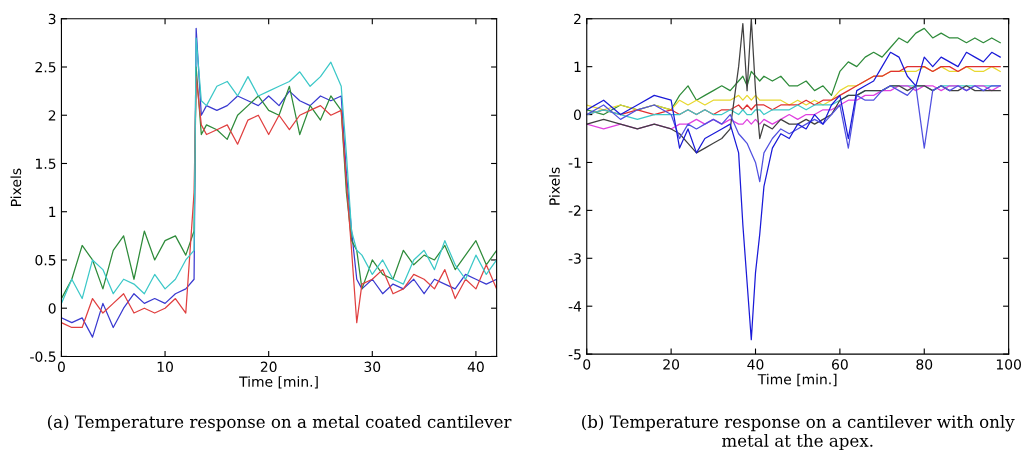 Image resolution: width=1024 pixels, height=469 pixels. Describe the element at coordinates (840, 364) in the screenshot. I see `x-tick-label: 60` at that location.